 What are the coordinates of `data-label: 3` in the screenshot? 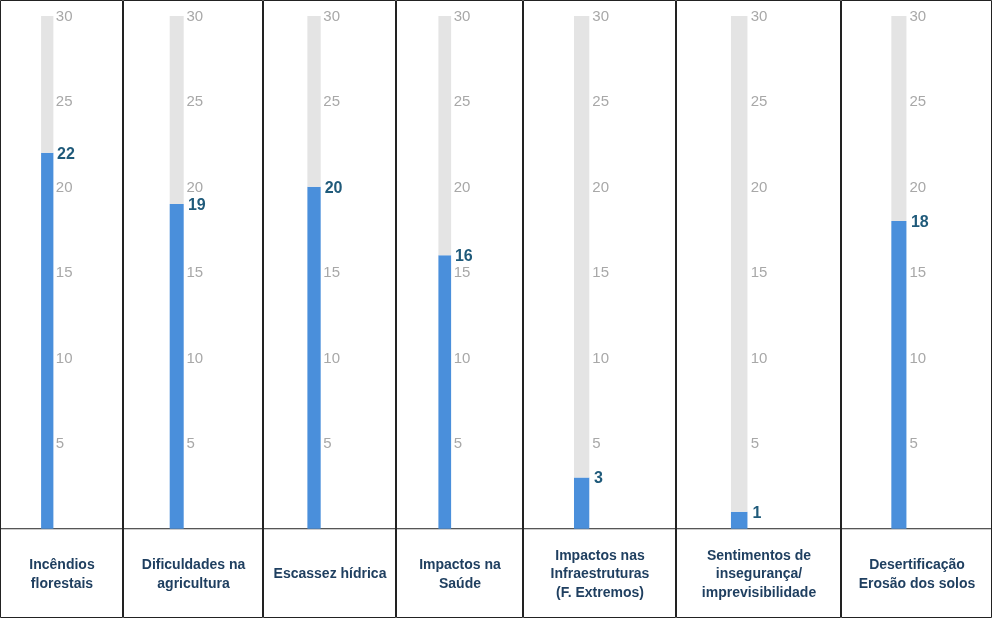 It's located at (598, 478).